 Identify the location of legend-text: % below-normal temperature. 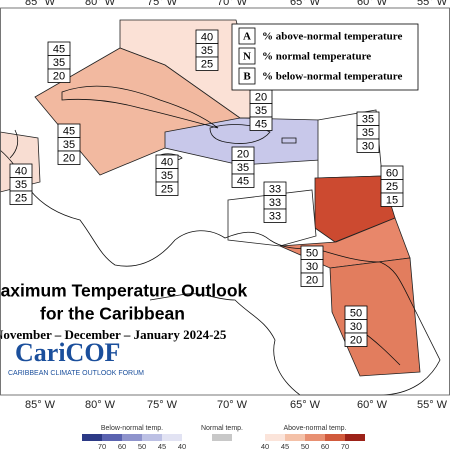
(332, 77).